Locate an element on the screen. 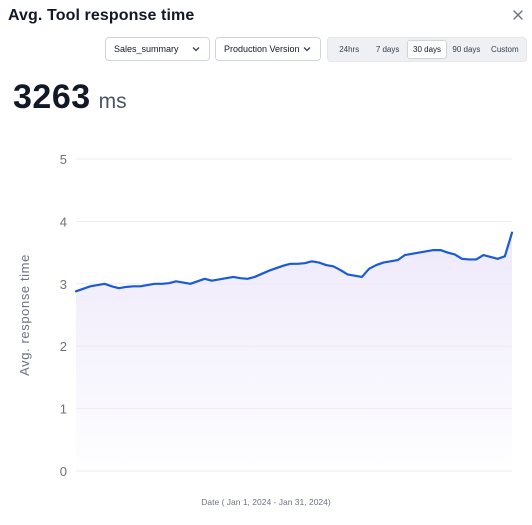  chart-title: Avg. Tool response time is located at coordinates (101, 15).